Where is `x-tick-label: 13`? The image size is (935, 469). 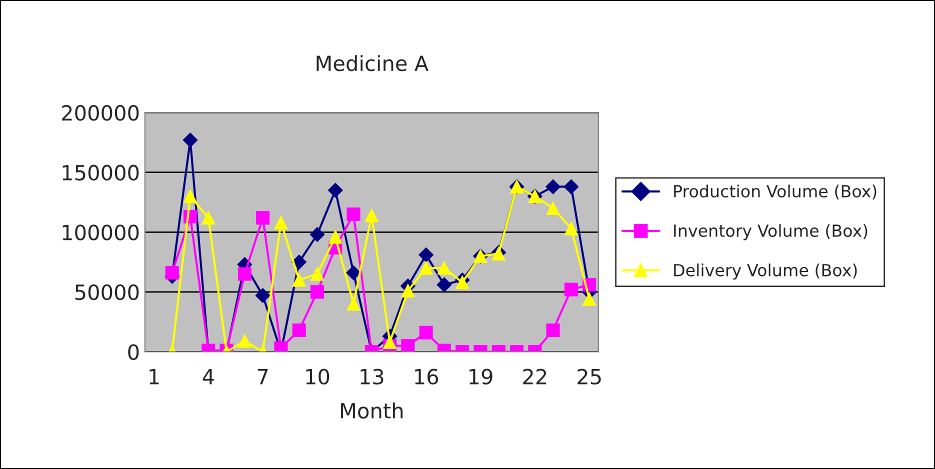 x-tick-label: 13 is located at coordinates (372, 376).